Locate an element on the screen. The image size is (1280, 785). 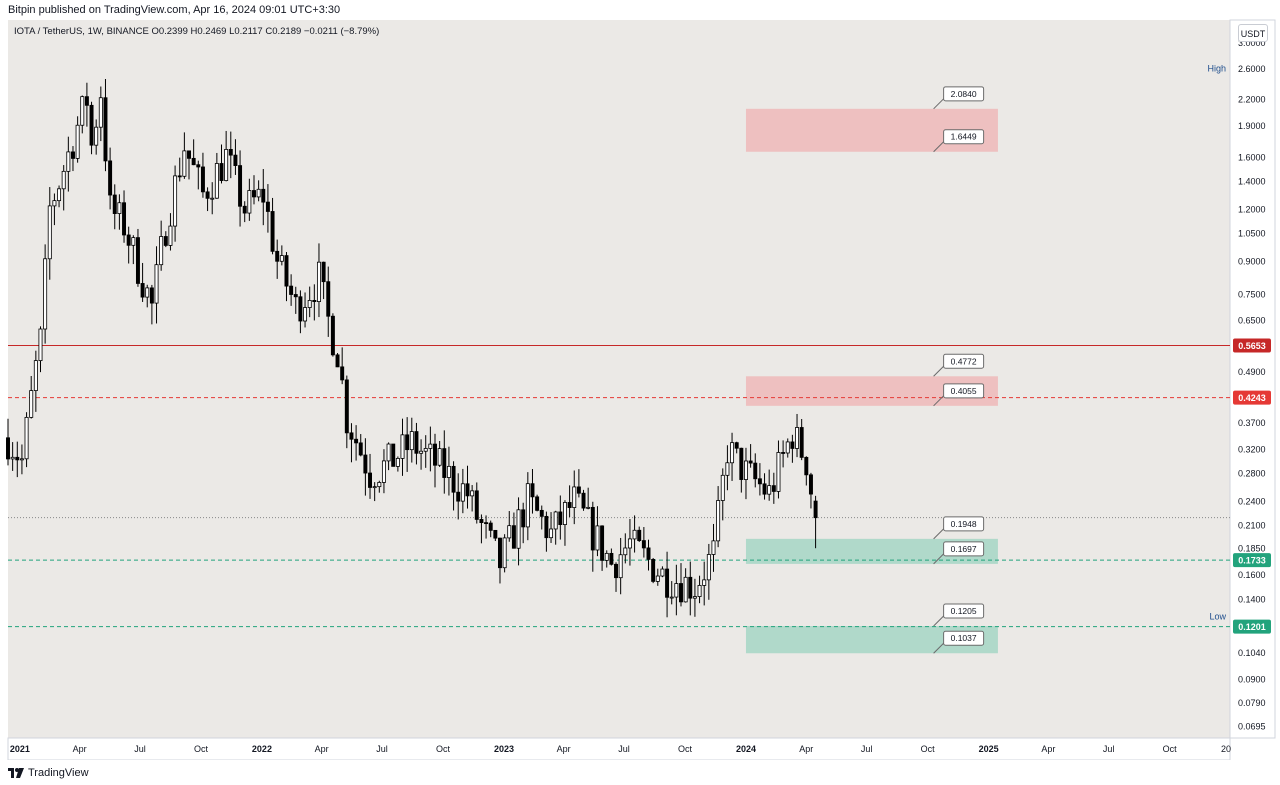
x-tick-label: Jul is located at coordinates (624, 749).